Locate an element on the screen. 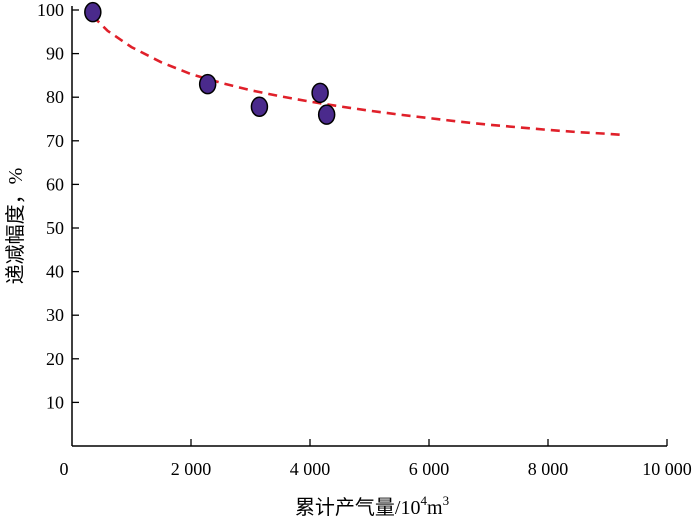  y-tick-label: 10 is located at coordinates (55, 402).